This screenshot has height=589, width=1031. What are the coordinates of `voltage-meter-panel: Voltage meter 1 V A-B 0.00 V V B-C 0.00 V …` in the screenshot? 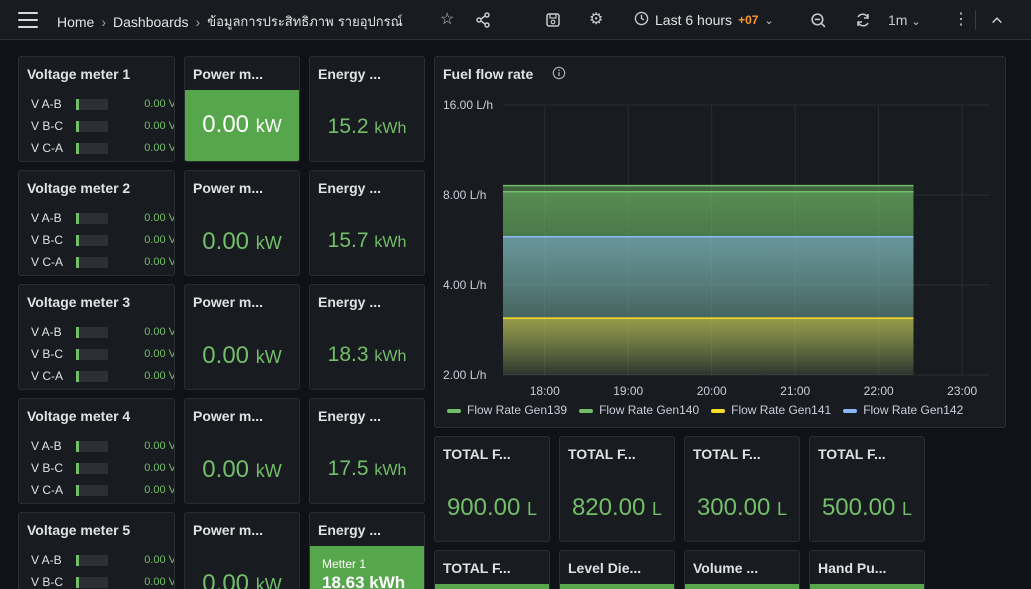 It's located at (96, 109).